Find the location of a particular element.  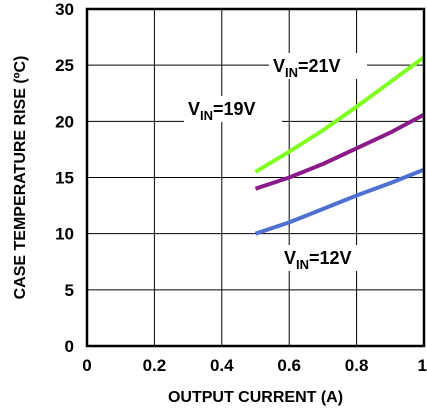

y-tick-label: 0 is located at coordinates (69, 346).